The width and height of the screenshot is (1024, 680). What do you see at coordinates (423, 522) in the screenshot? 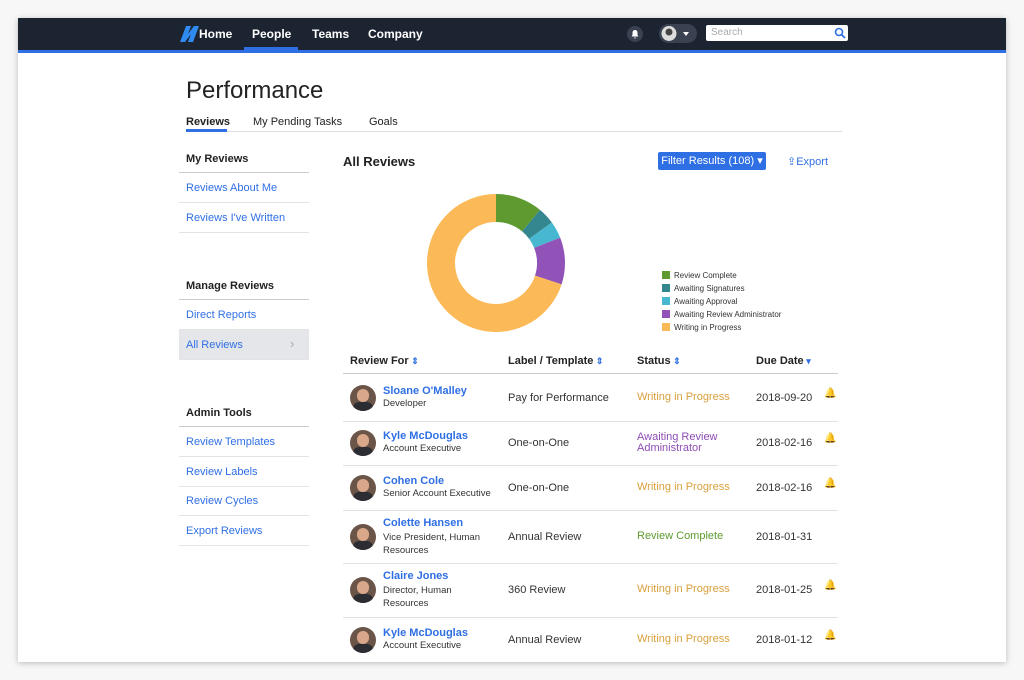
I see `reviewee-name: Colette Hansen` at bounding box center [423, 522].